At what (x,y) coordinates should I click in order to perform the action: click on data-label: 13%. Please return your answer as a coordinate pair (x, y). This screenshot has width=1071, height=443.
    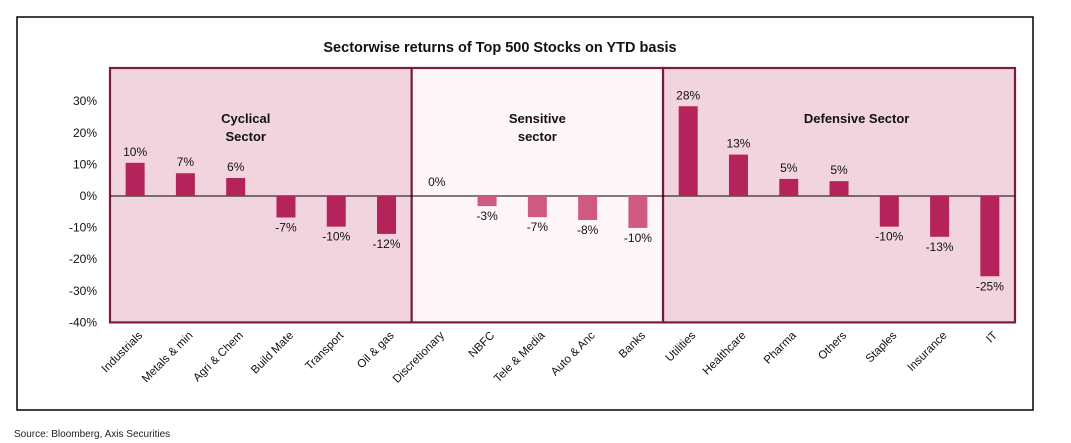
    Looking at the image, I should click on (738, 144).